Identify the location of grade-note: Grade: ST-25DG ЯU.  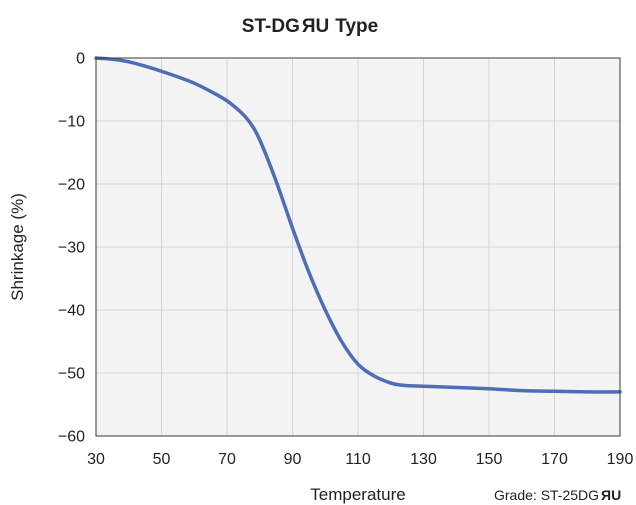
(557, 495).